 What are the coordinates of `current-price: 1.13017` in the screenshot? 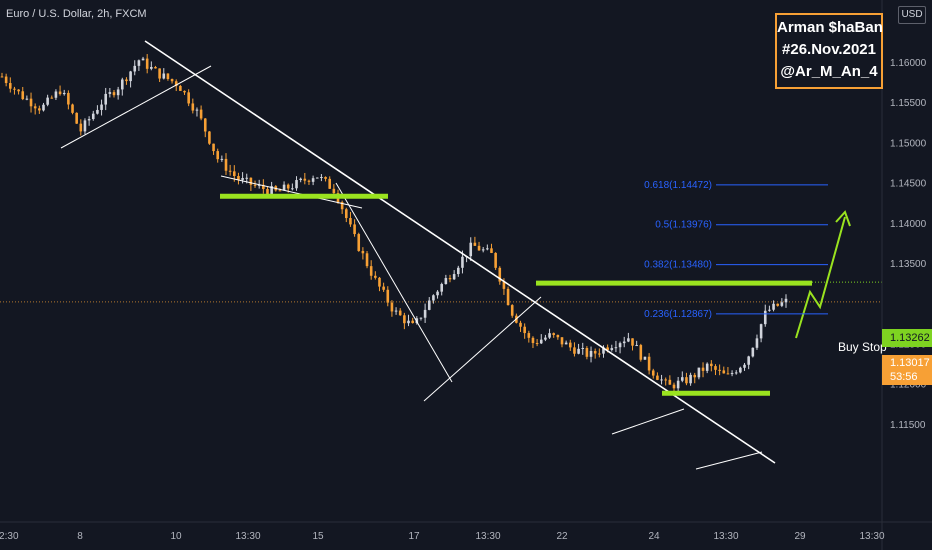 It's located at (910, 363).